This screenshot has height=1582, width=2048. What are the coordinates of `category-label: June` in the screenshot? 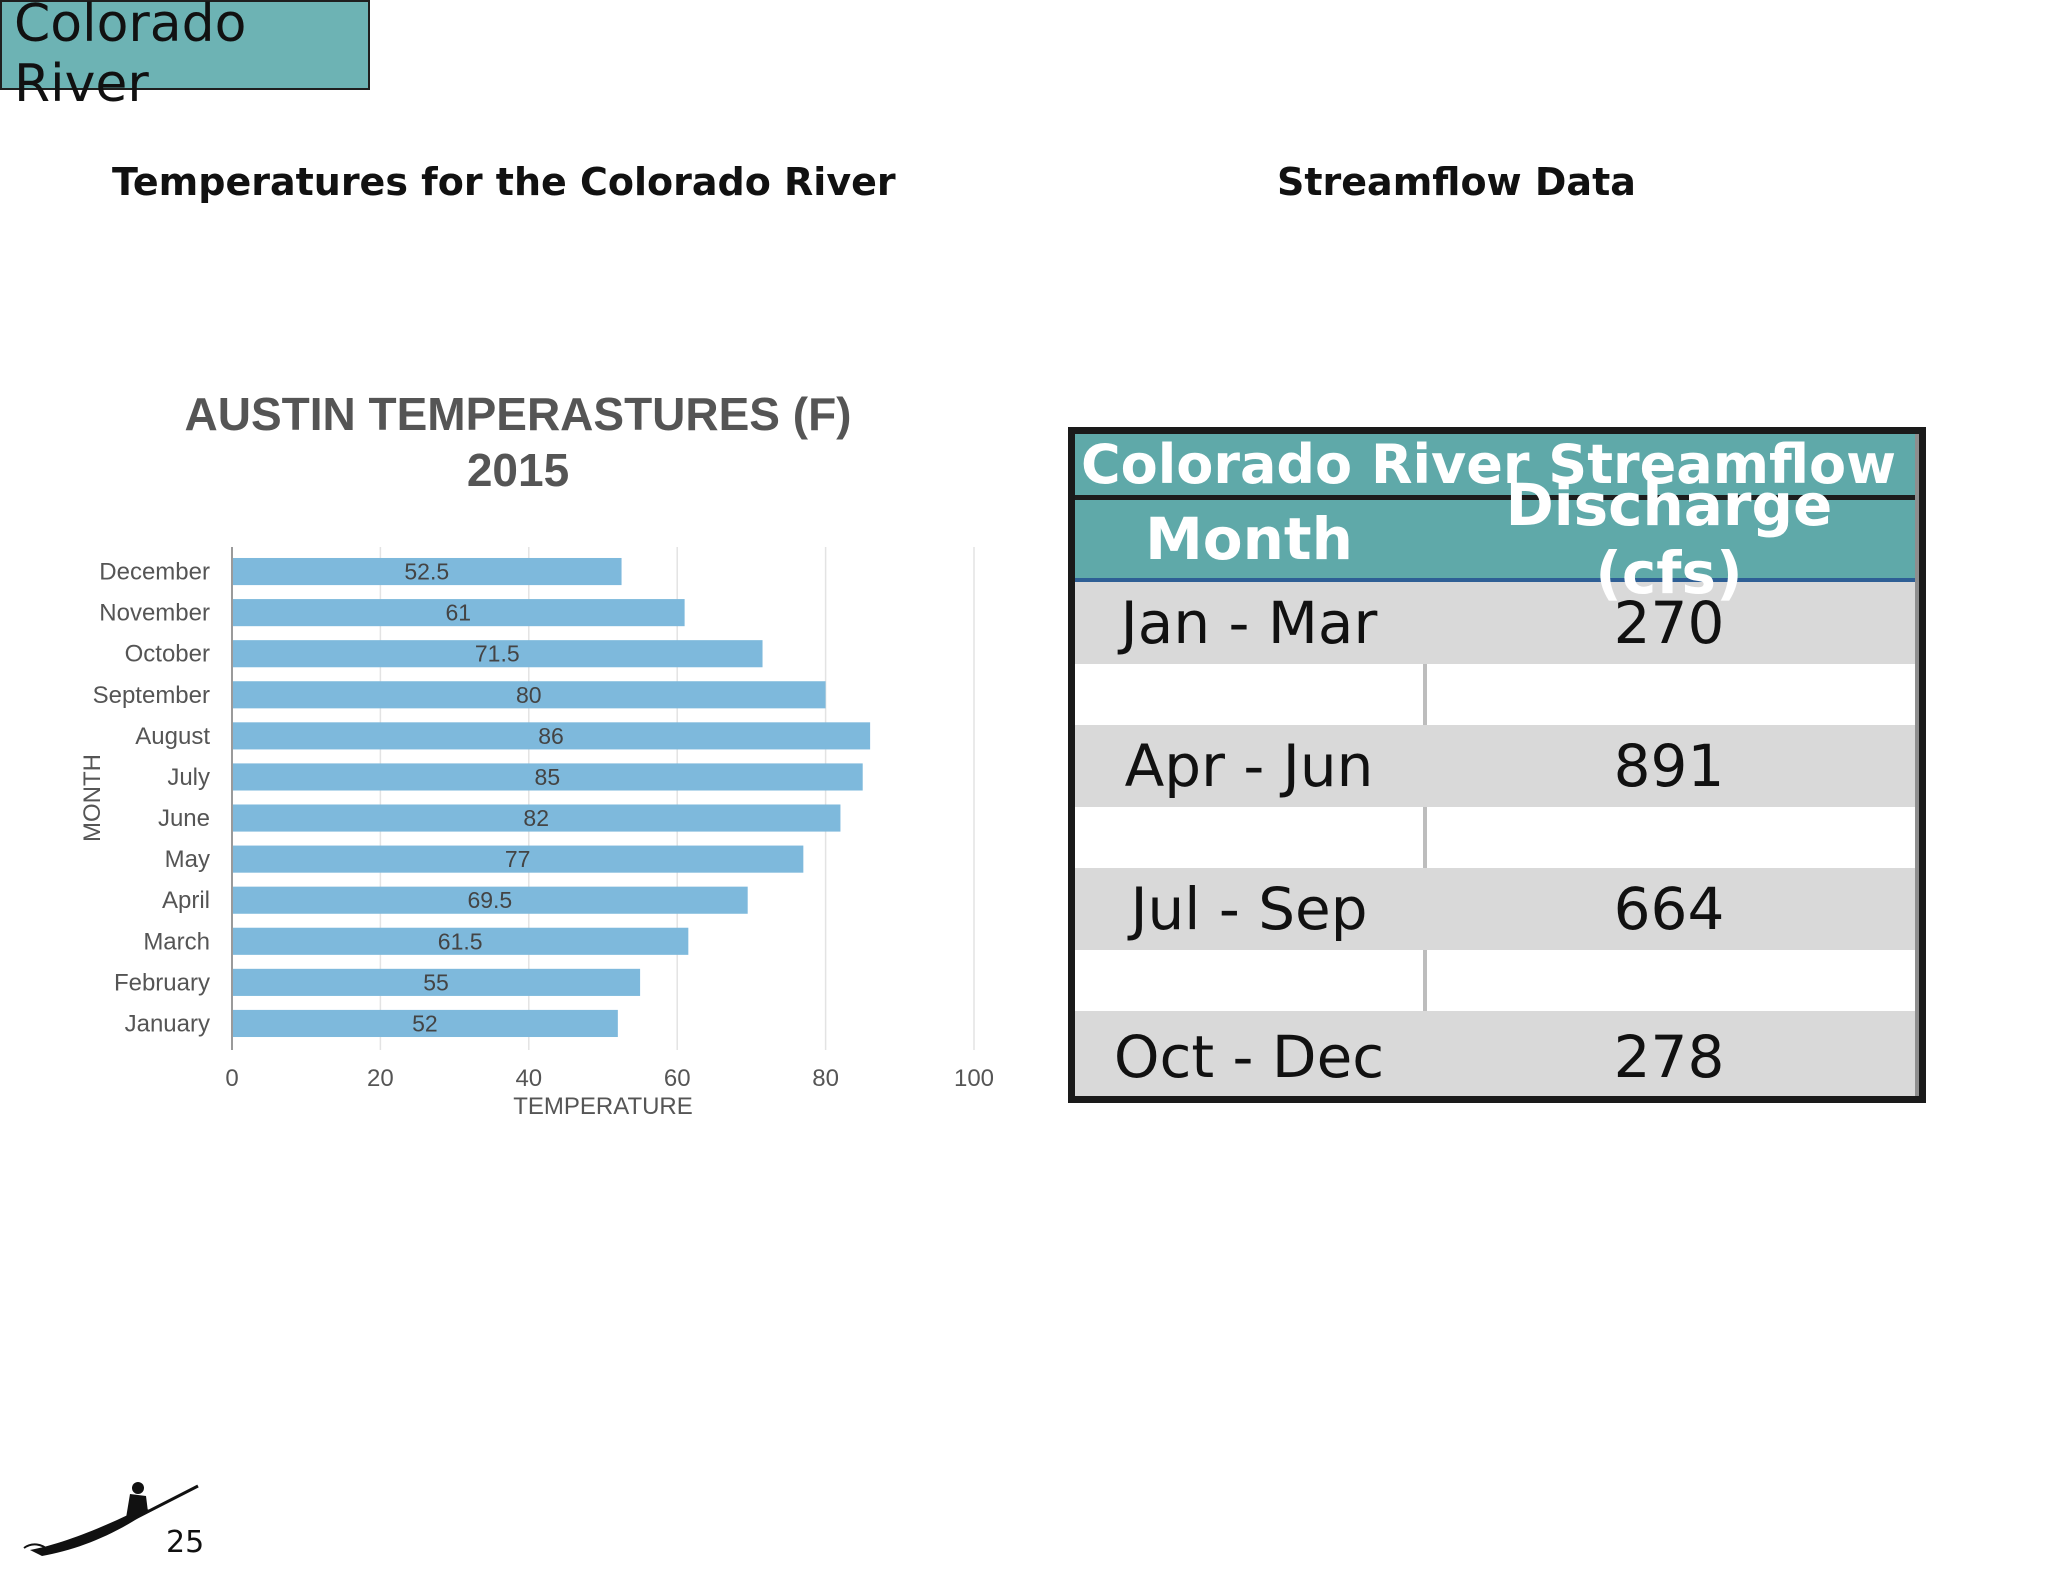 It's located at (184, 818).